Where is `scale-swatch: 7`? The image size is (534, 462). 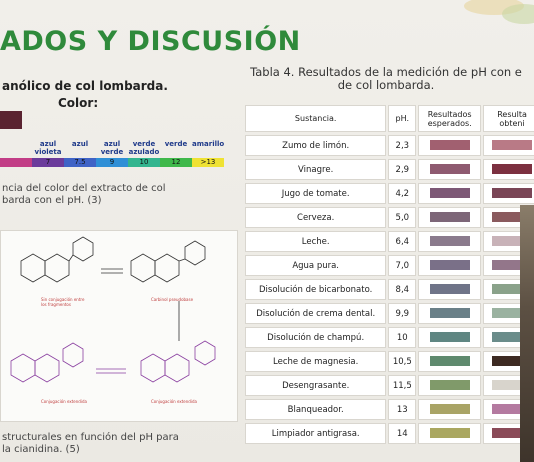 scale-swatch: 7 is located at coordinates (48, 162).